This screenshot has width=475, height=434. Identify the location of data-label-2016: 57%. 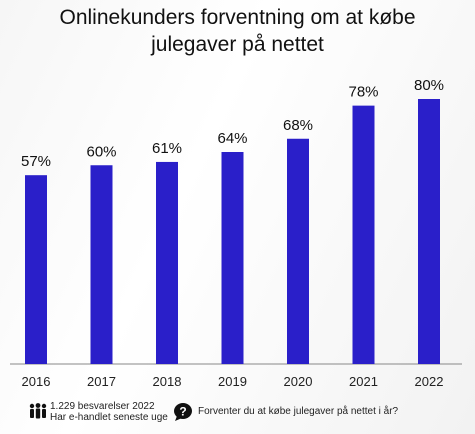
(36, 161).